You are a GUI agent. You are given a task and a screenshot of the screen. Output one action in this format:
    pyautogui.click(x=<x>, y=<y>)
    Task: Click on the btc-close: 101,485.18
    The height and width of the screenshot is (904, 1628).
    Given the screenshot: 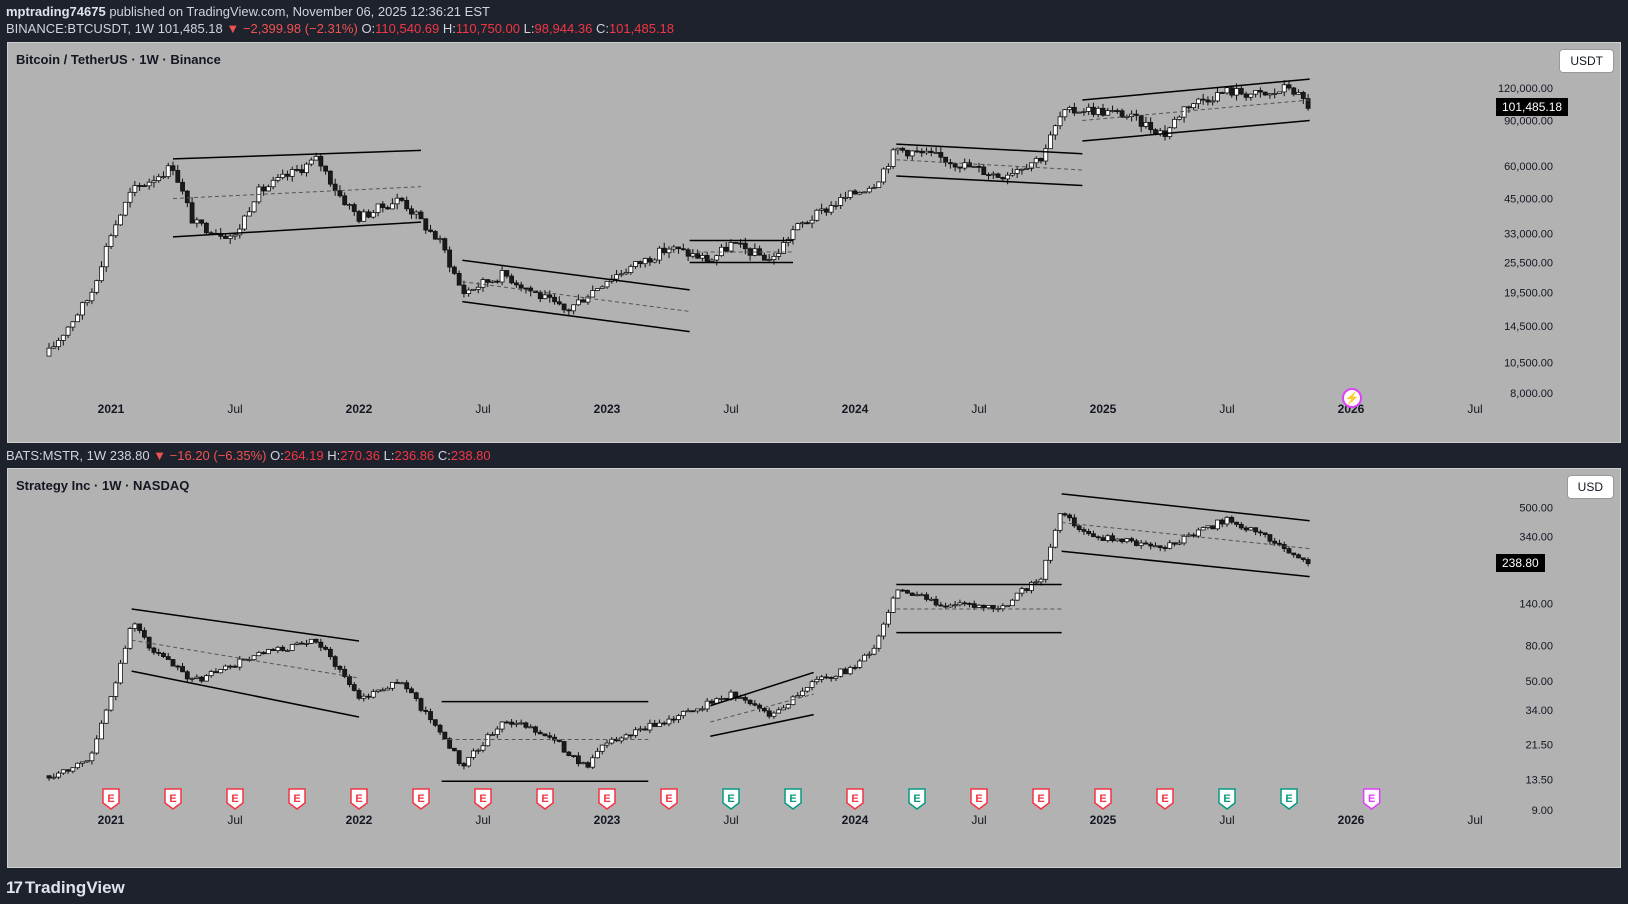 What is the action you would take?
    pyautogui.click(x=641, y=28)
    